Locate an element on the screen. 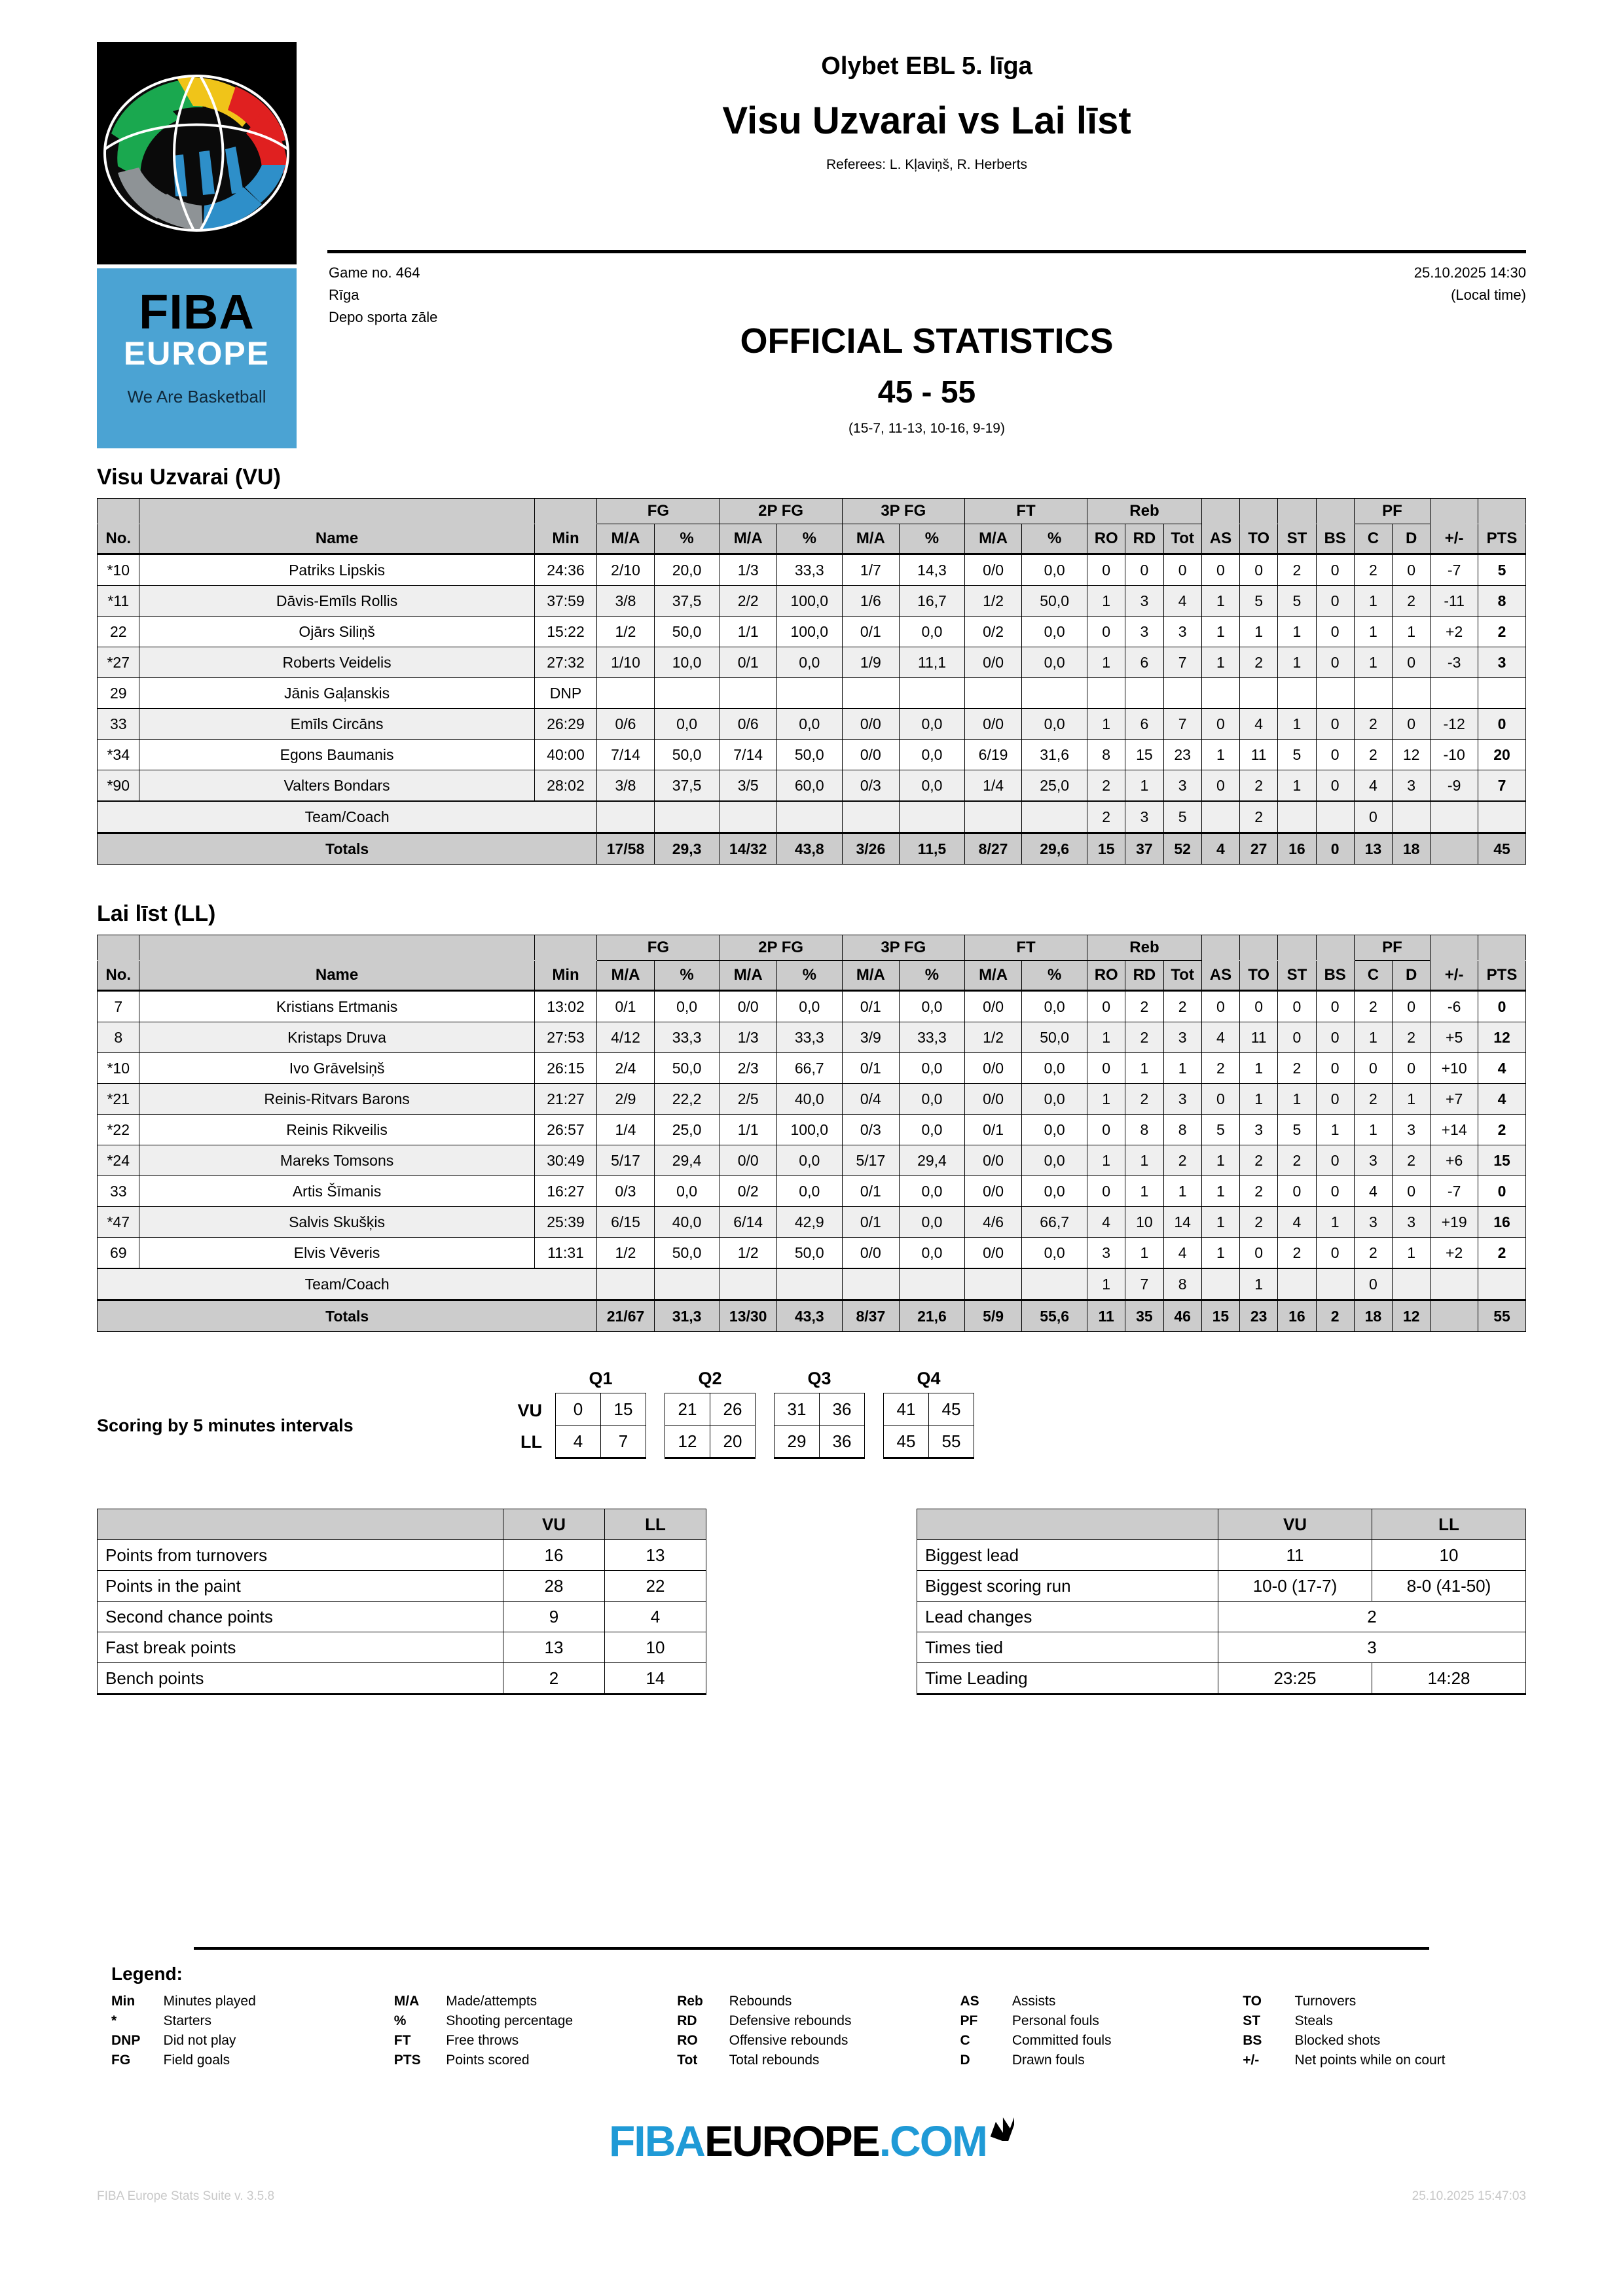 This screenshot has width=1623, height=2296. player-stat-to: 4 is located at coordinates (1259, 724).